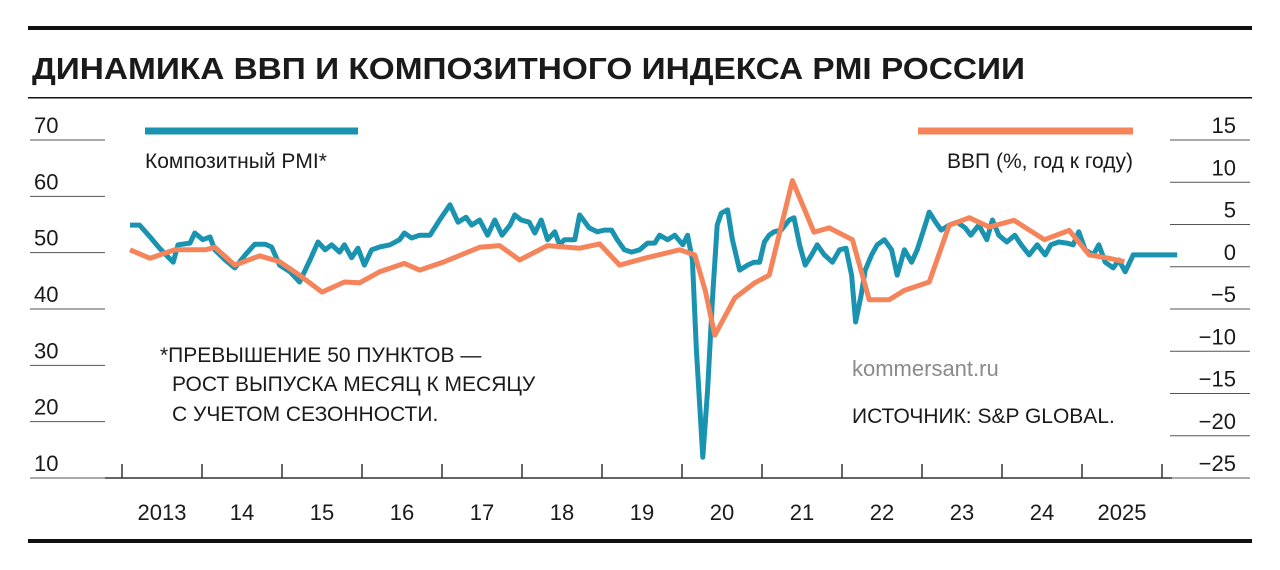 The width and height of the screenshot is (1280, 570). I want to click on x-tick-label: 22, so click(882, 512).